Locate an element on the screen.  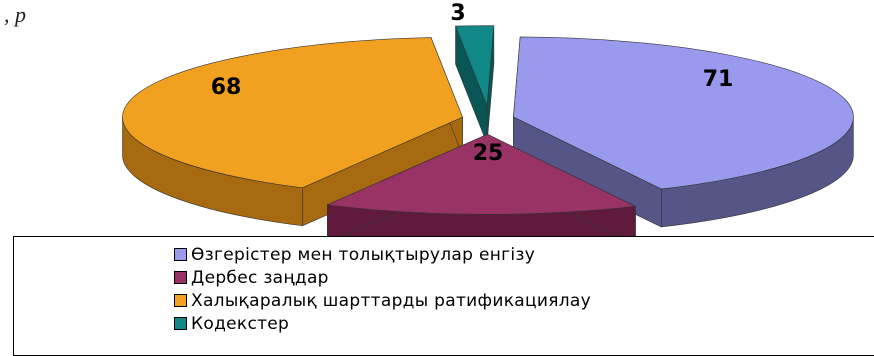
legend-label-amendments: Өзгерістер мен толықтырулар енгізу is located at coordinates (363, 254).